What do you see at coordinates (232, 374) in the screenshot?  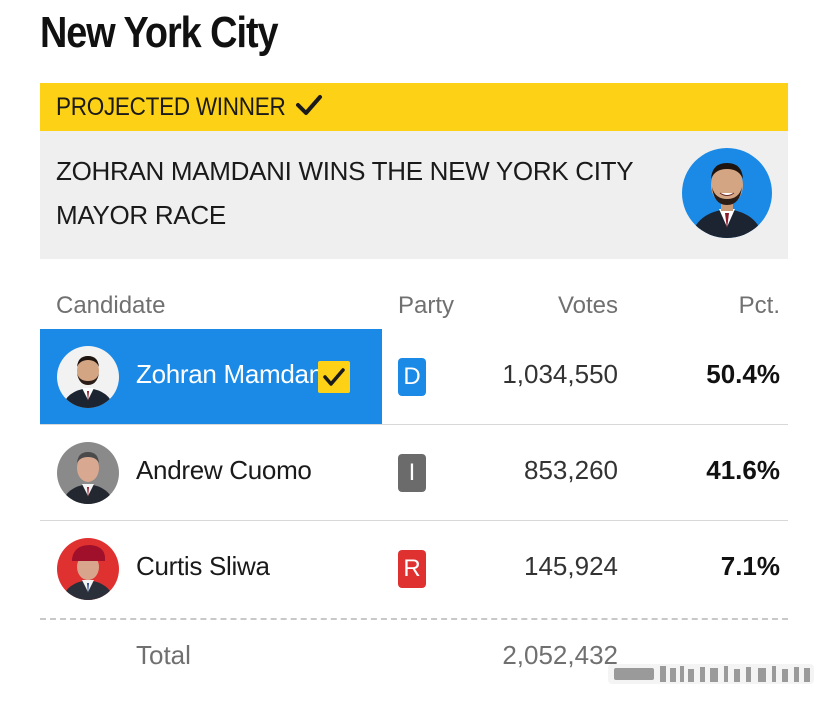 I see `candidate-name: Zohran Mamdani` at bounding box center [232, 374].